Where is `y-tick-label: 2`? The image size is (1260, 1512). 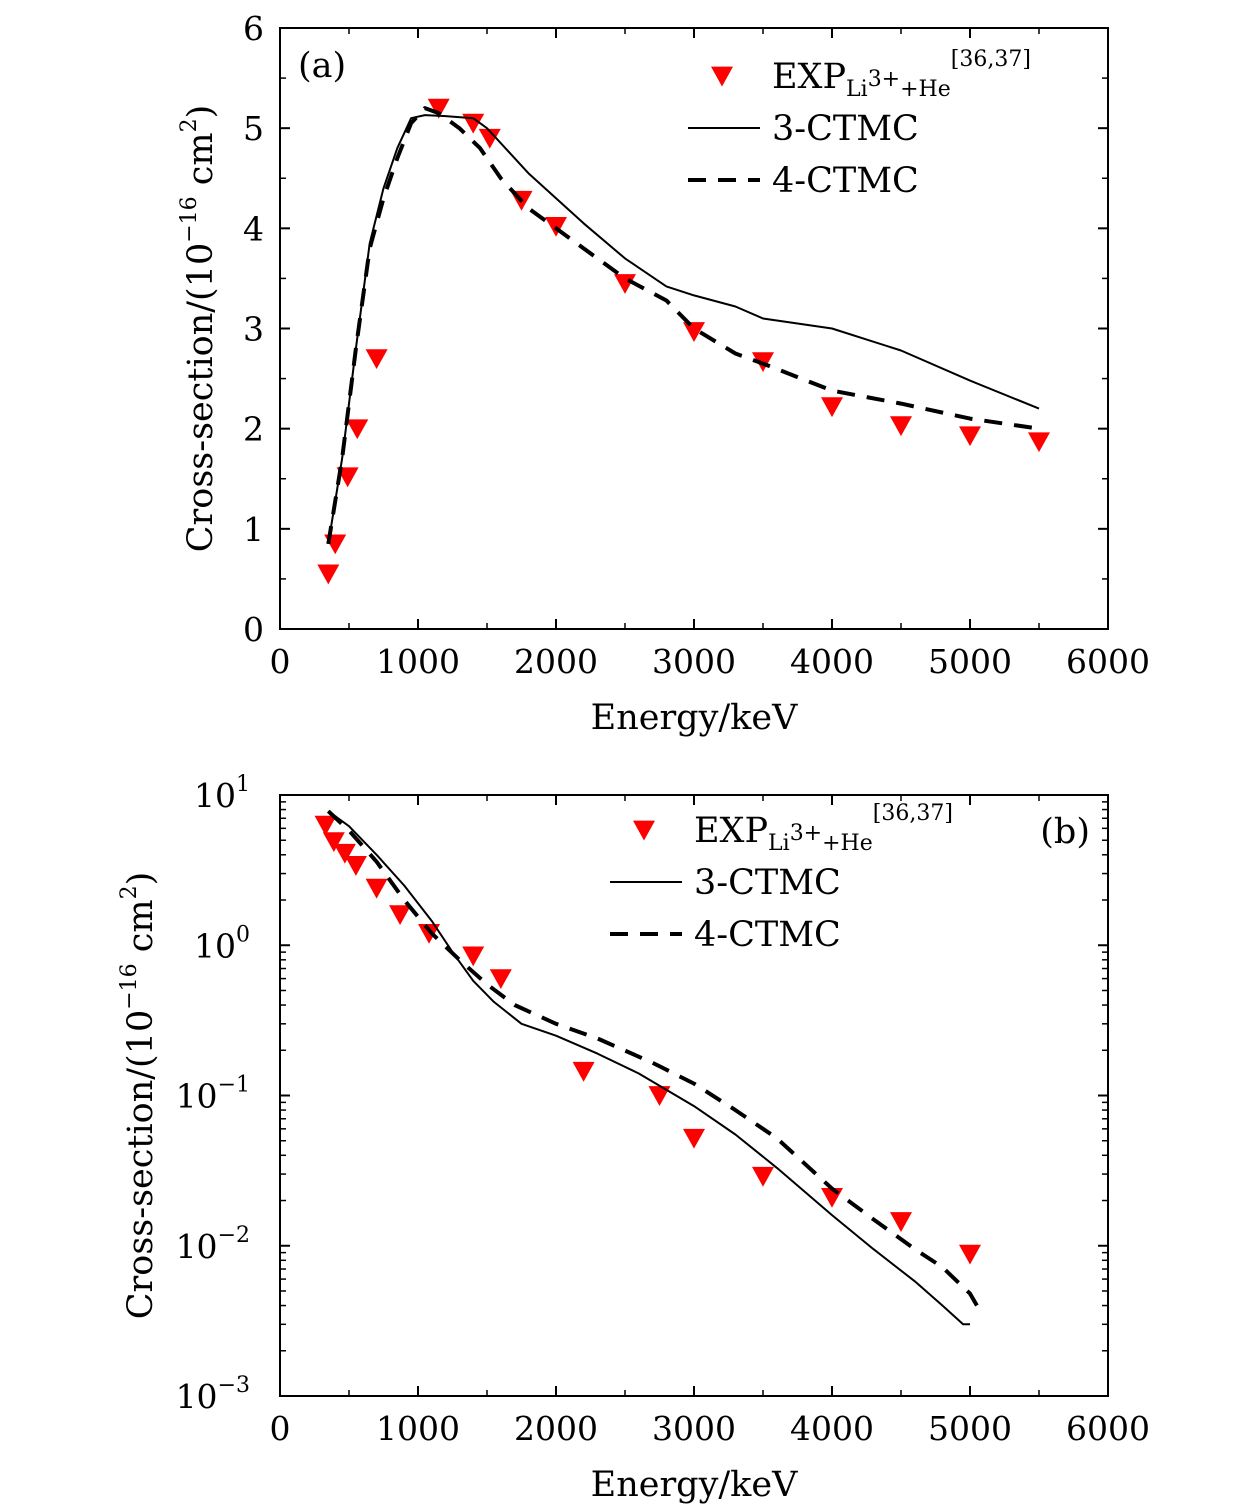 y-tick-label: 2 is located at coordinates (253, 429).